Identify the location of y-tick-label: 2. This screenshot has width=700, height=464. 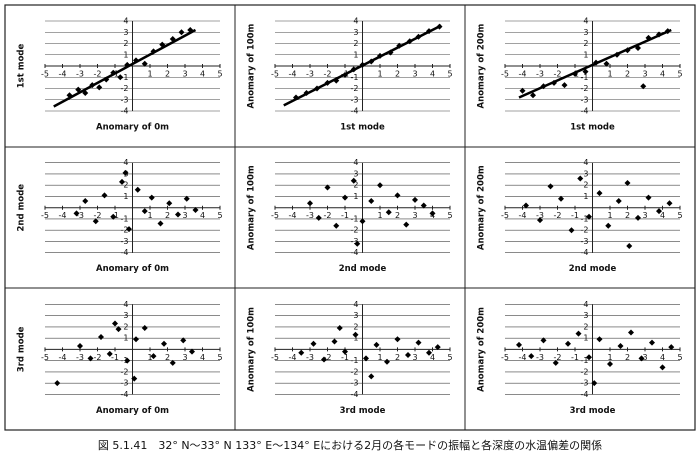
(125, 43).